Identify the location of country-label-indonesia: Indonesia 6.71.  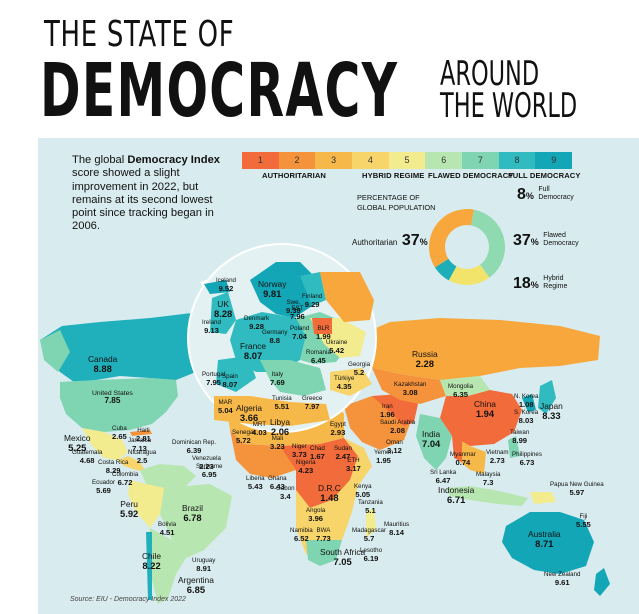
(456, 495).